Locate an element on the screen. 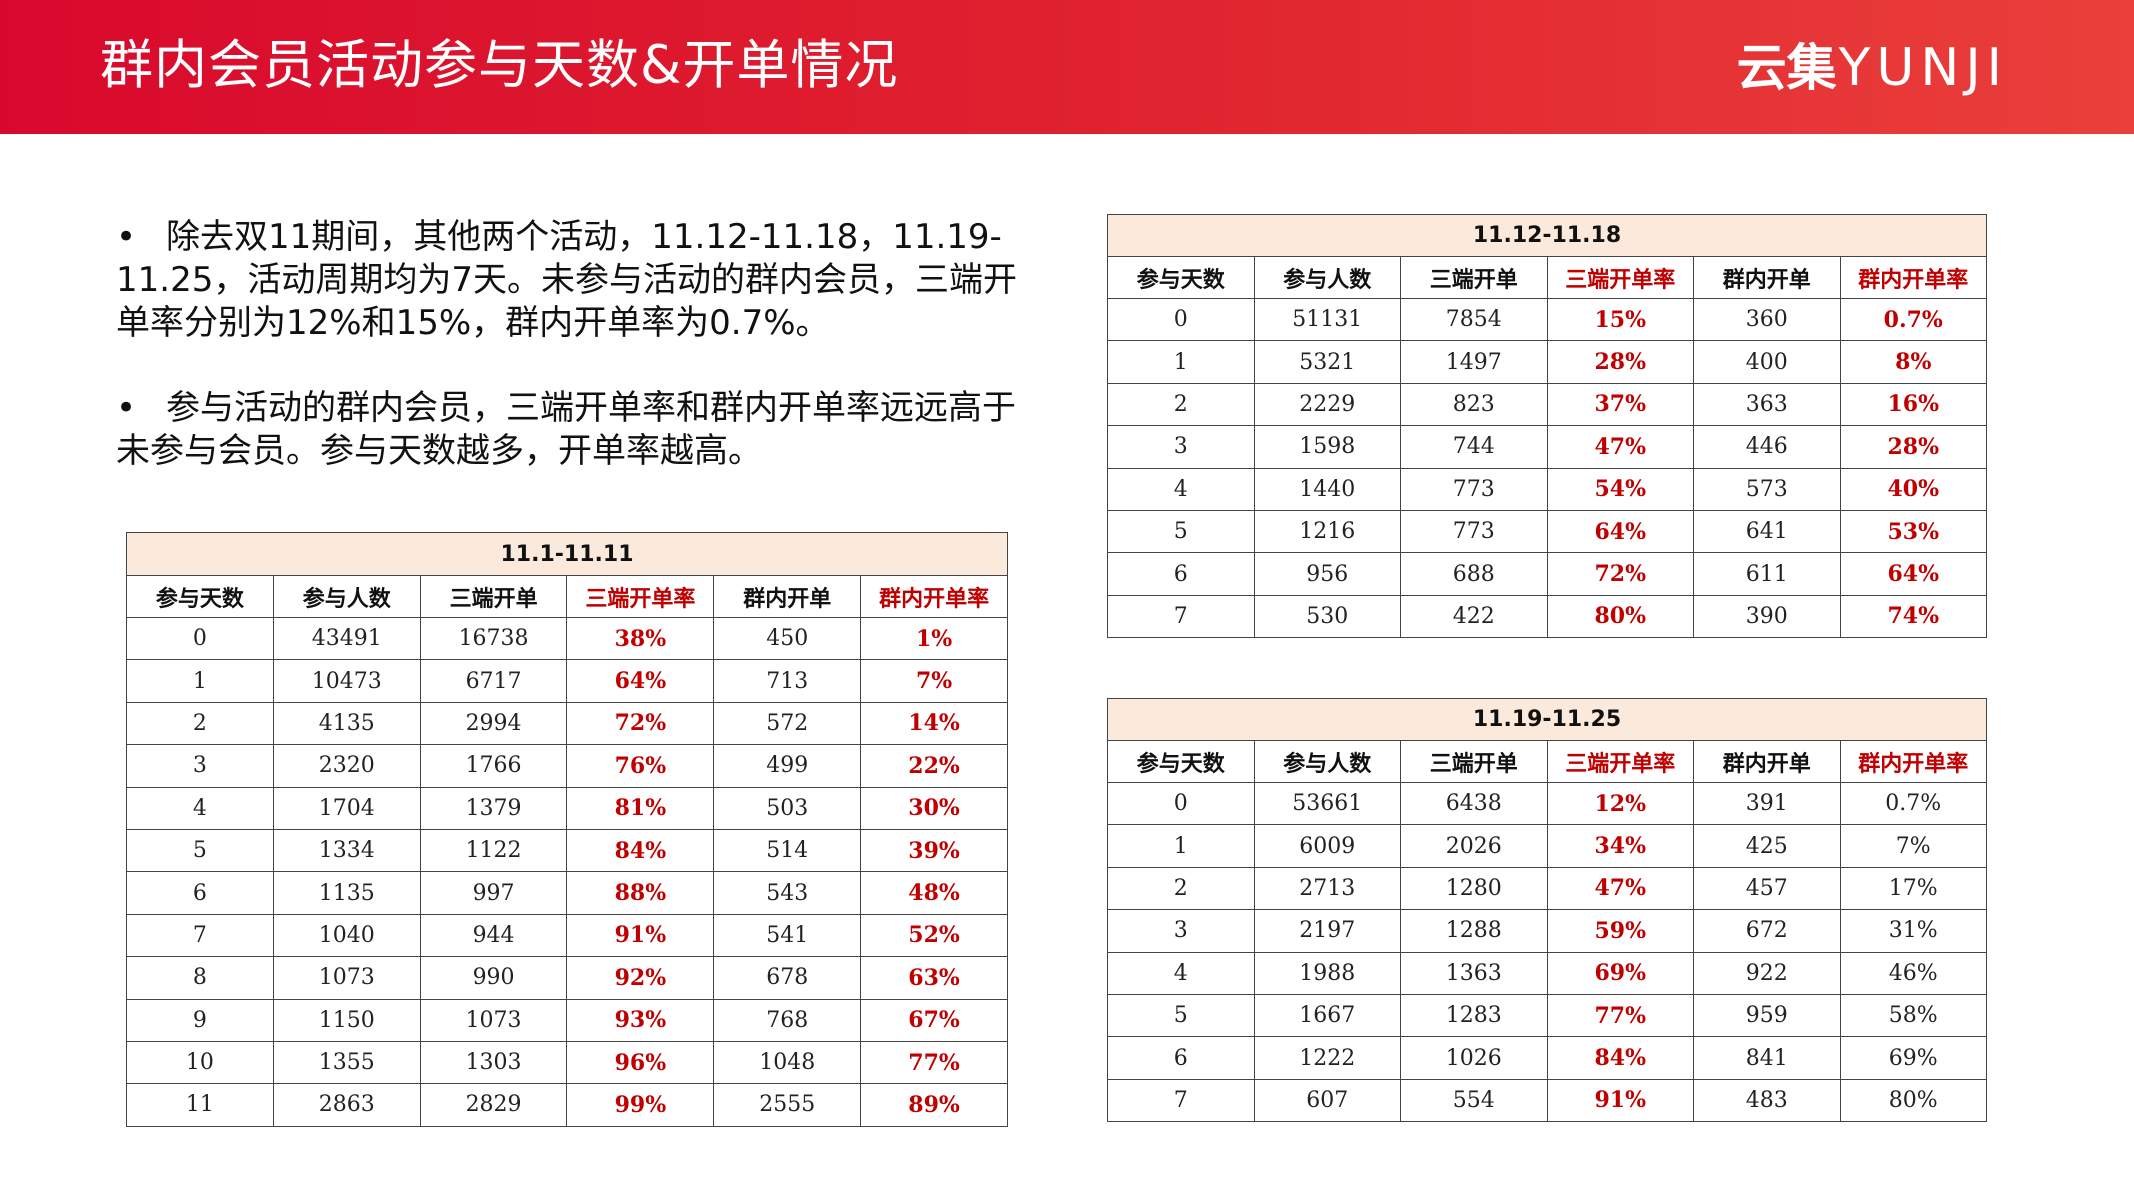 Image resolution: width=2134 pixels, height=1200 pixels. table-cell: 54% is located at coordinates (1620, 489).